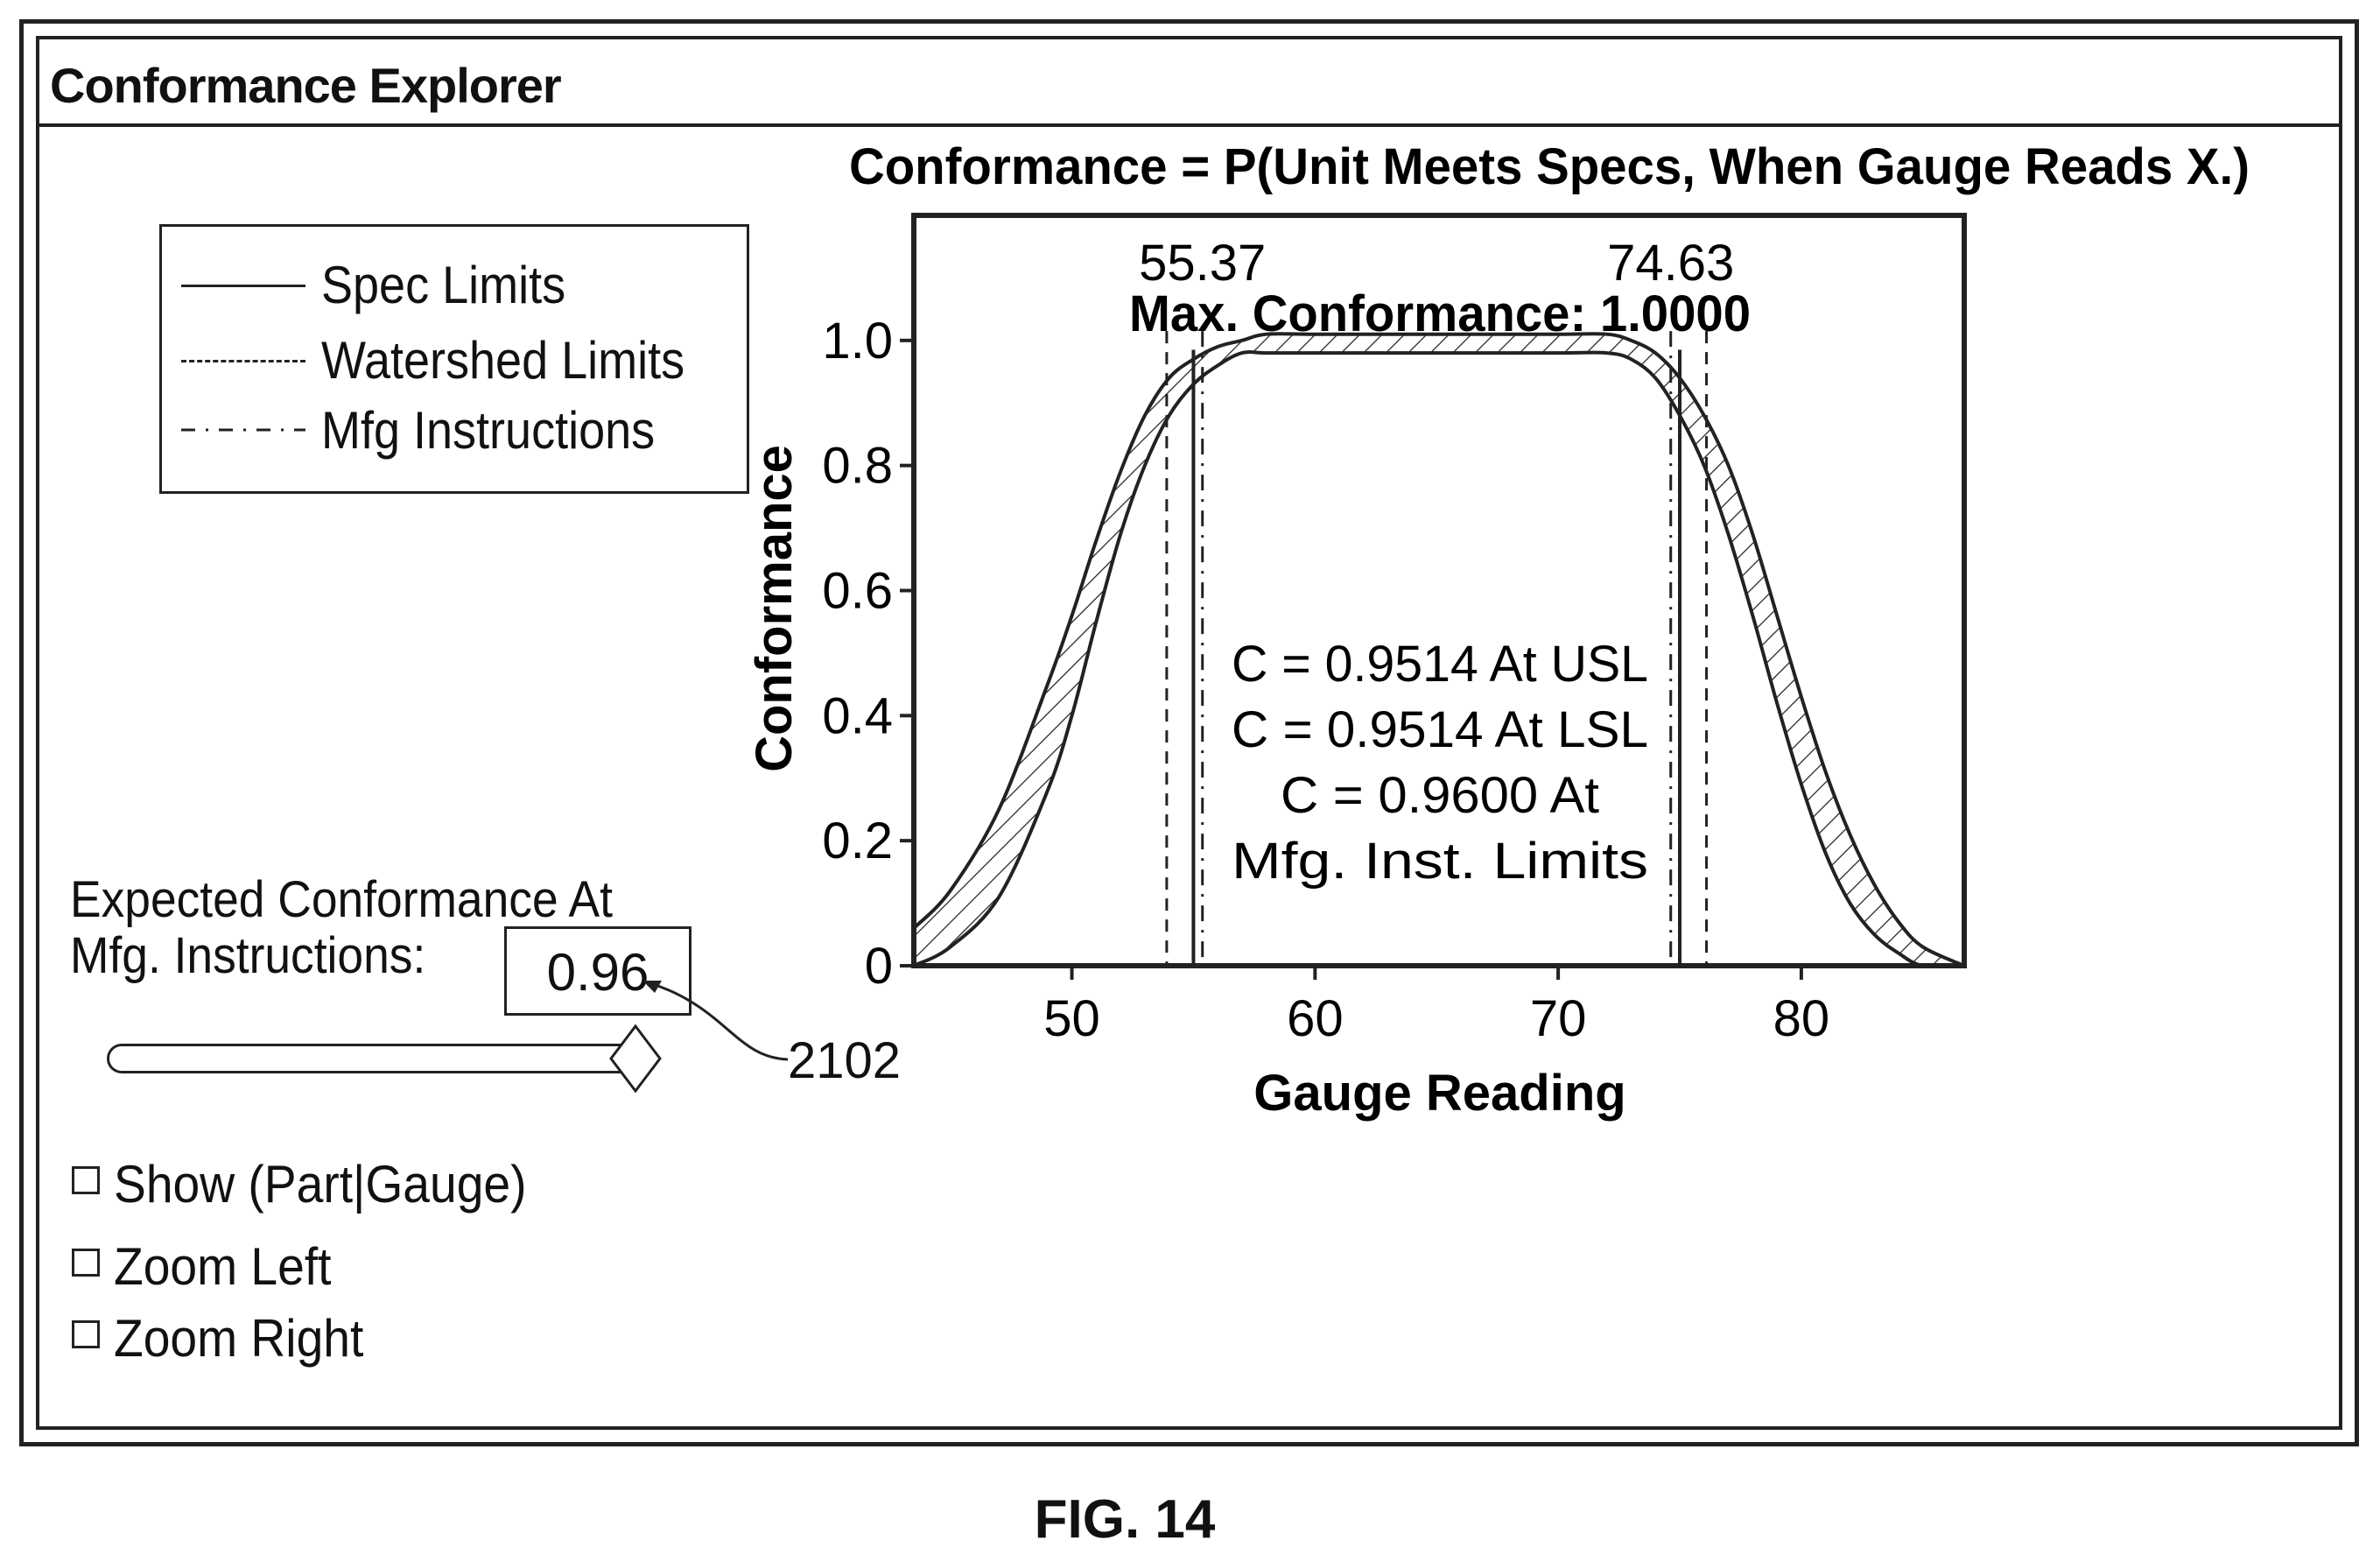  I want to click on legend-item-mfg-instructions: Mfg Instructions, so click(457, 428).